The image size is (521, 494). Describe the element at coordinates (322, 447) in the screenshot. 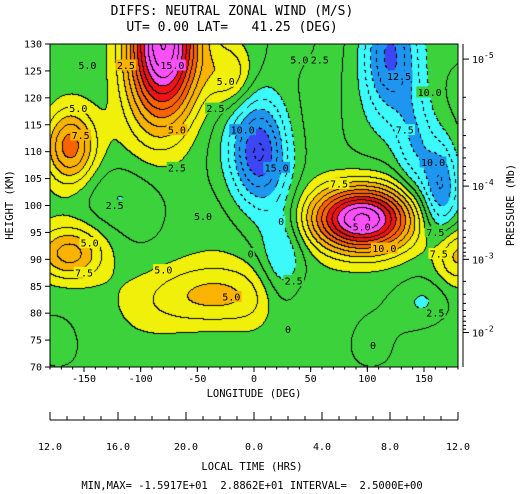

I see `local-time-tick-label: 4.0` at that location.